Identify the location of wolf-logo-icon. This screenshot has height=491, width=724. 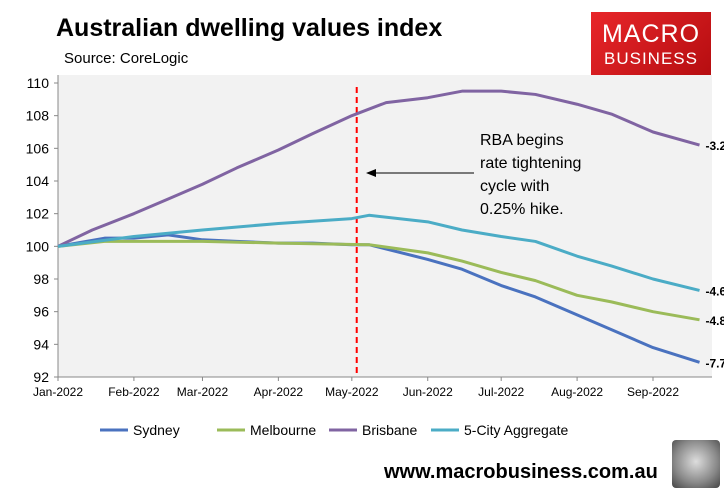
(696, 464).